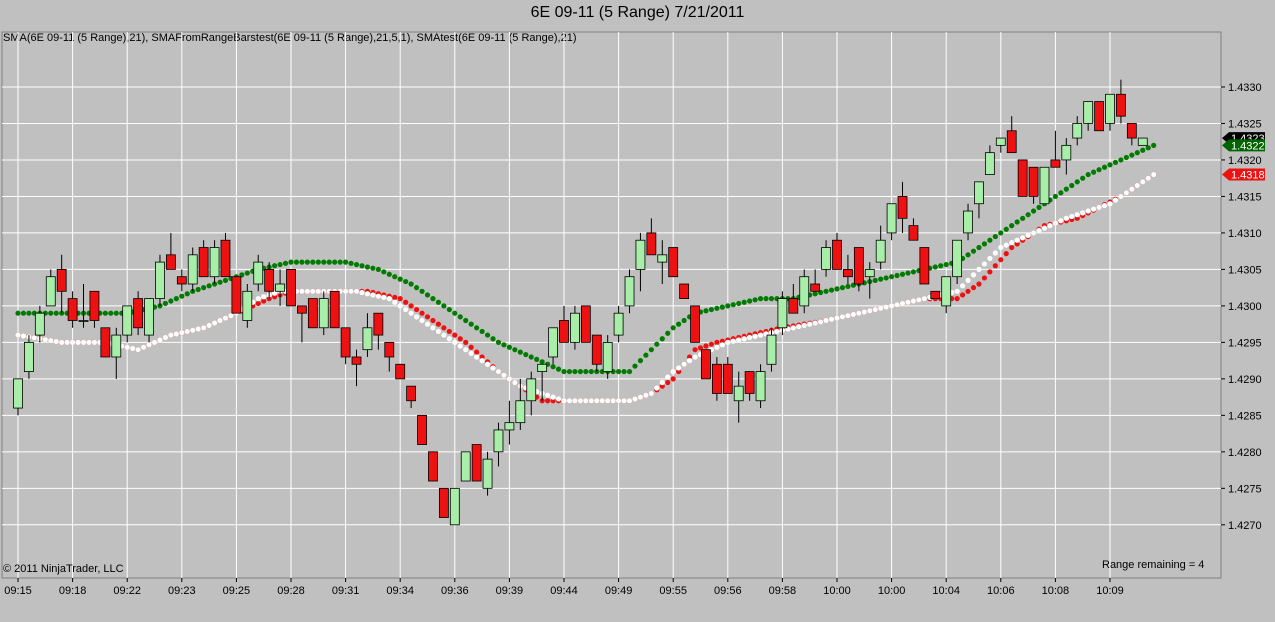 This screenshot has height=622, width=1275. I want to click on x-tick-label: 09:34, so click(400, 591).